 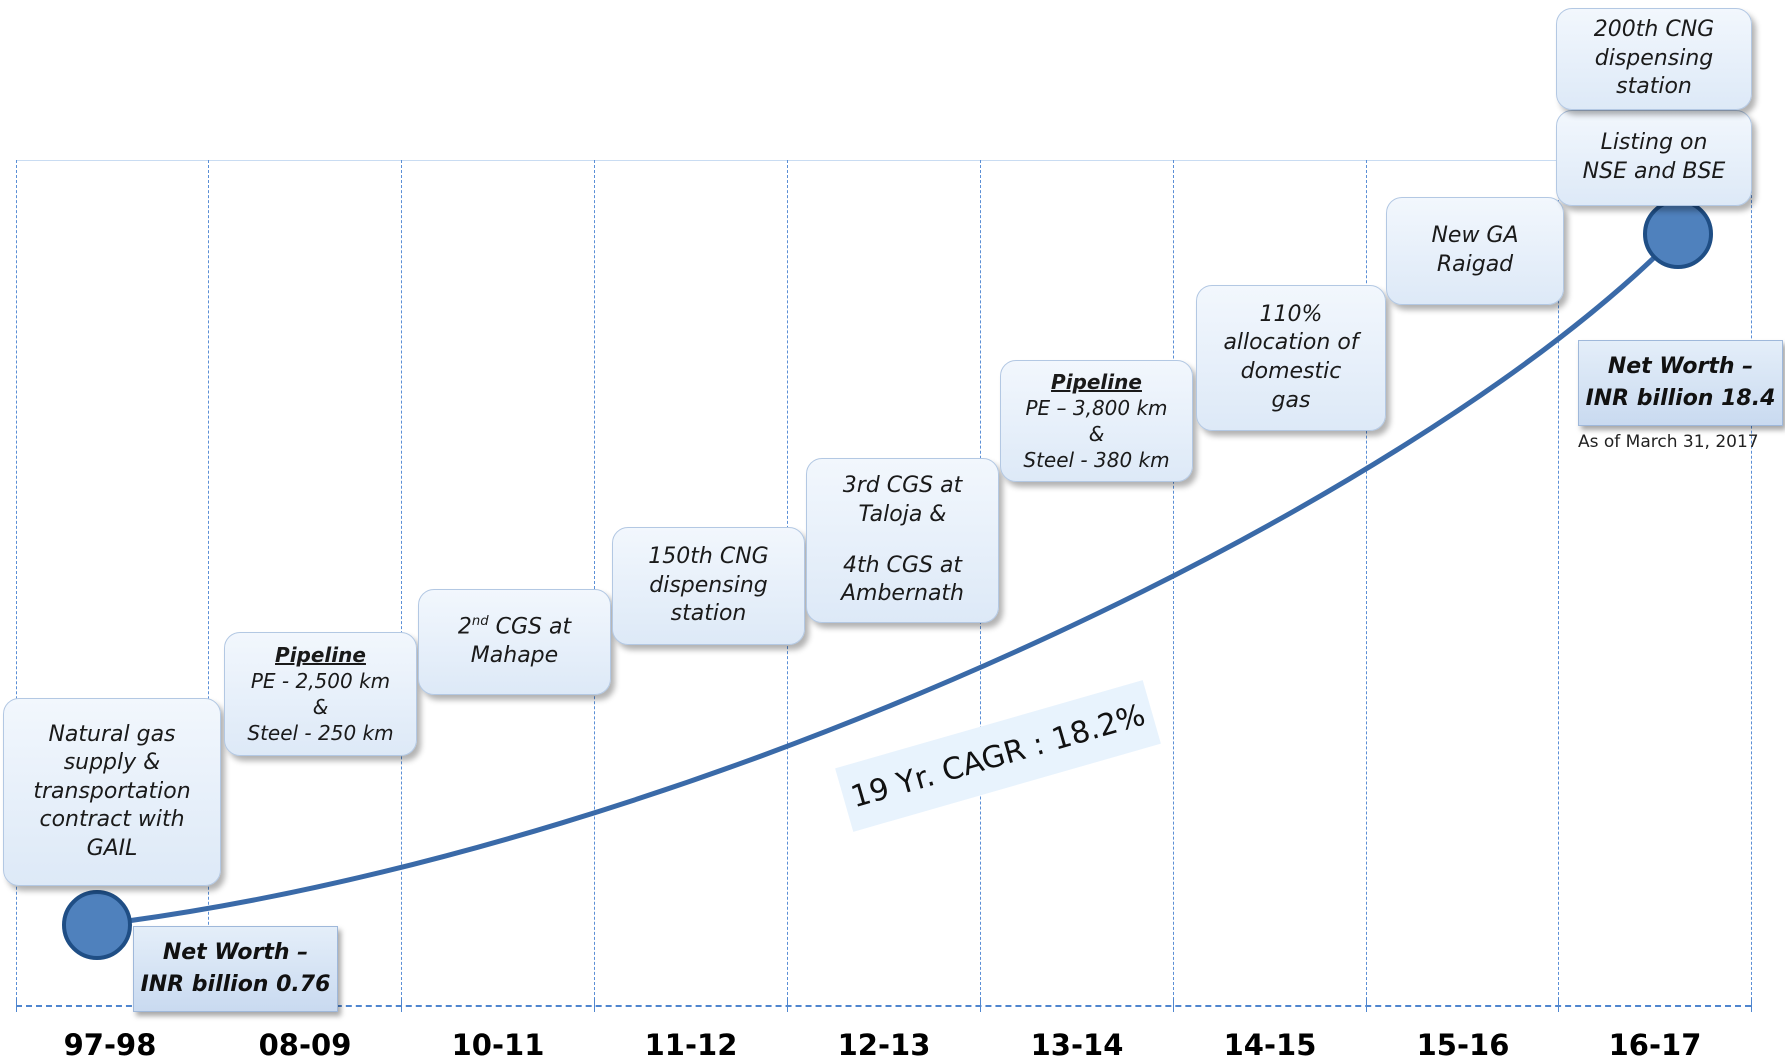 What do you see at coordinates (112, 848) in the screenshot?
I see `milestone-text: GAIL` at bounding box center [112, 848].